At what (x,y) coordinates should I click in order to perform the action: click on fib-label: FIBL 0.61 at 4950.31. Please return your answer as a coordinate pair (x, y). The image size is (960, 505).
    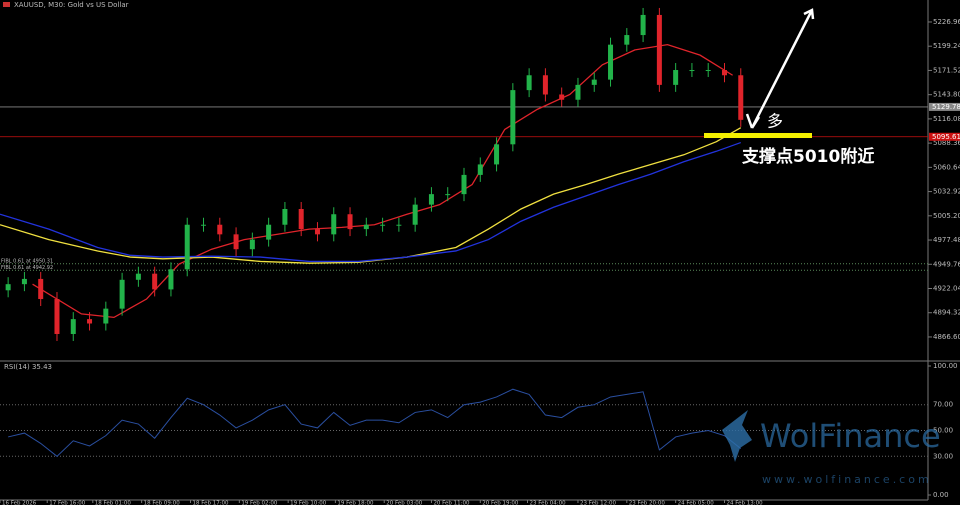
    Looking at the image, I should click on (27, 261).